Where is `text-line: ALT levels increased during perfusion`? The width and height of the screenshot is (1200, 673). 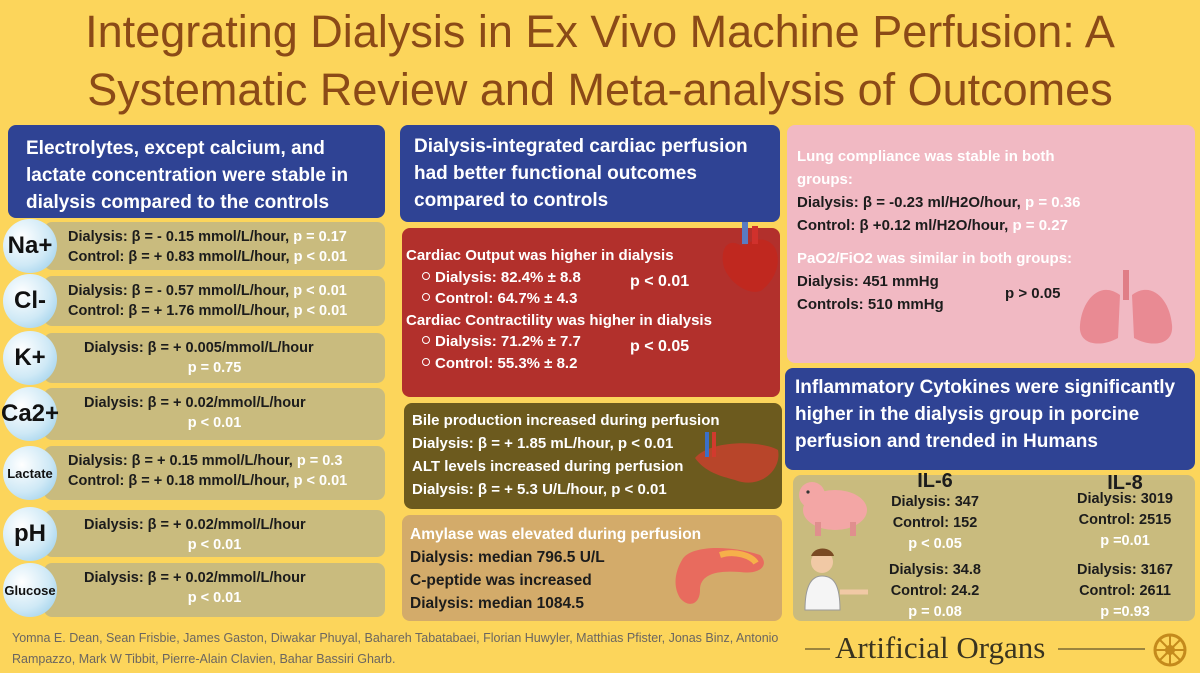 text-line: ALT levels increased during perfusion is located at coordinates (548, 466).